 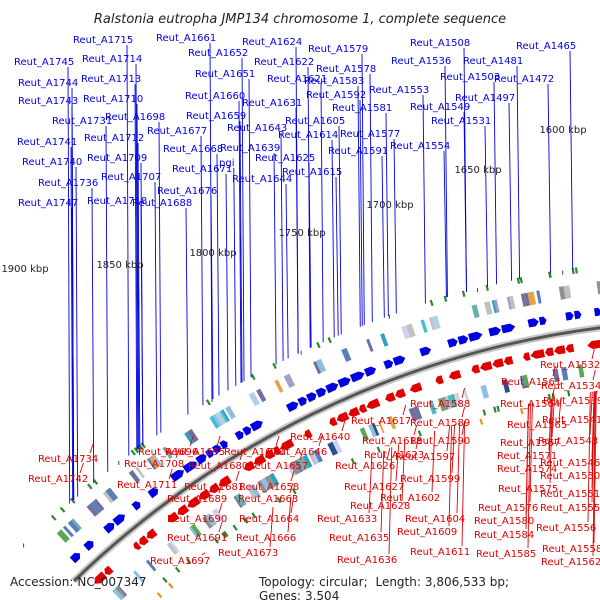 I want to click on reverse-gene-label: Reut_A1680, so click(x=218, y=466).